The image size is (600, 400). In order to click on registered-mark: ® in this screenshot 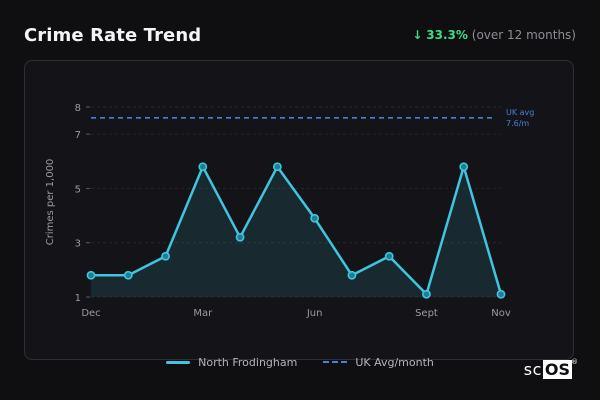, I will do `click(574, 362)`.